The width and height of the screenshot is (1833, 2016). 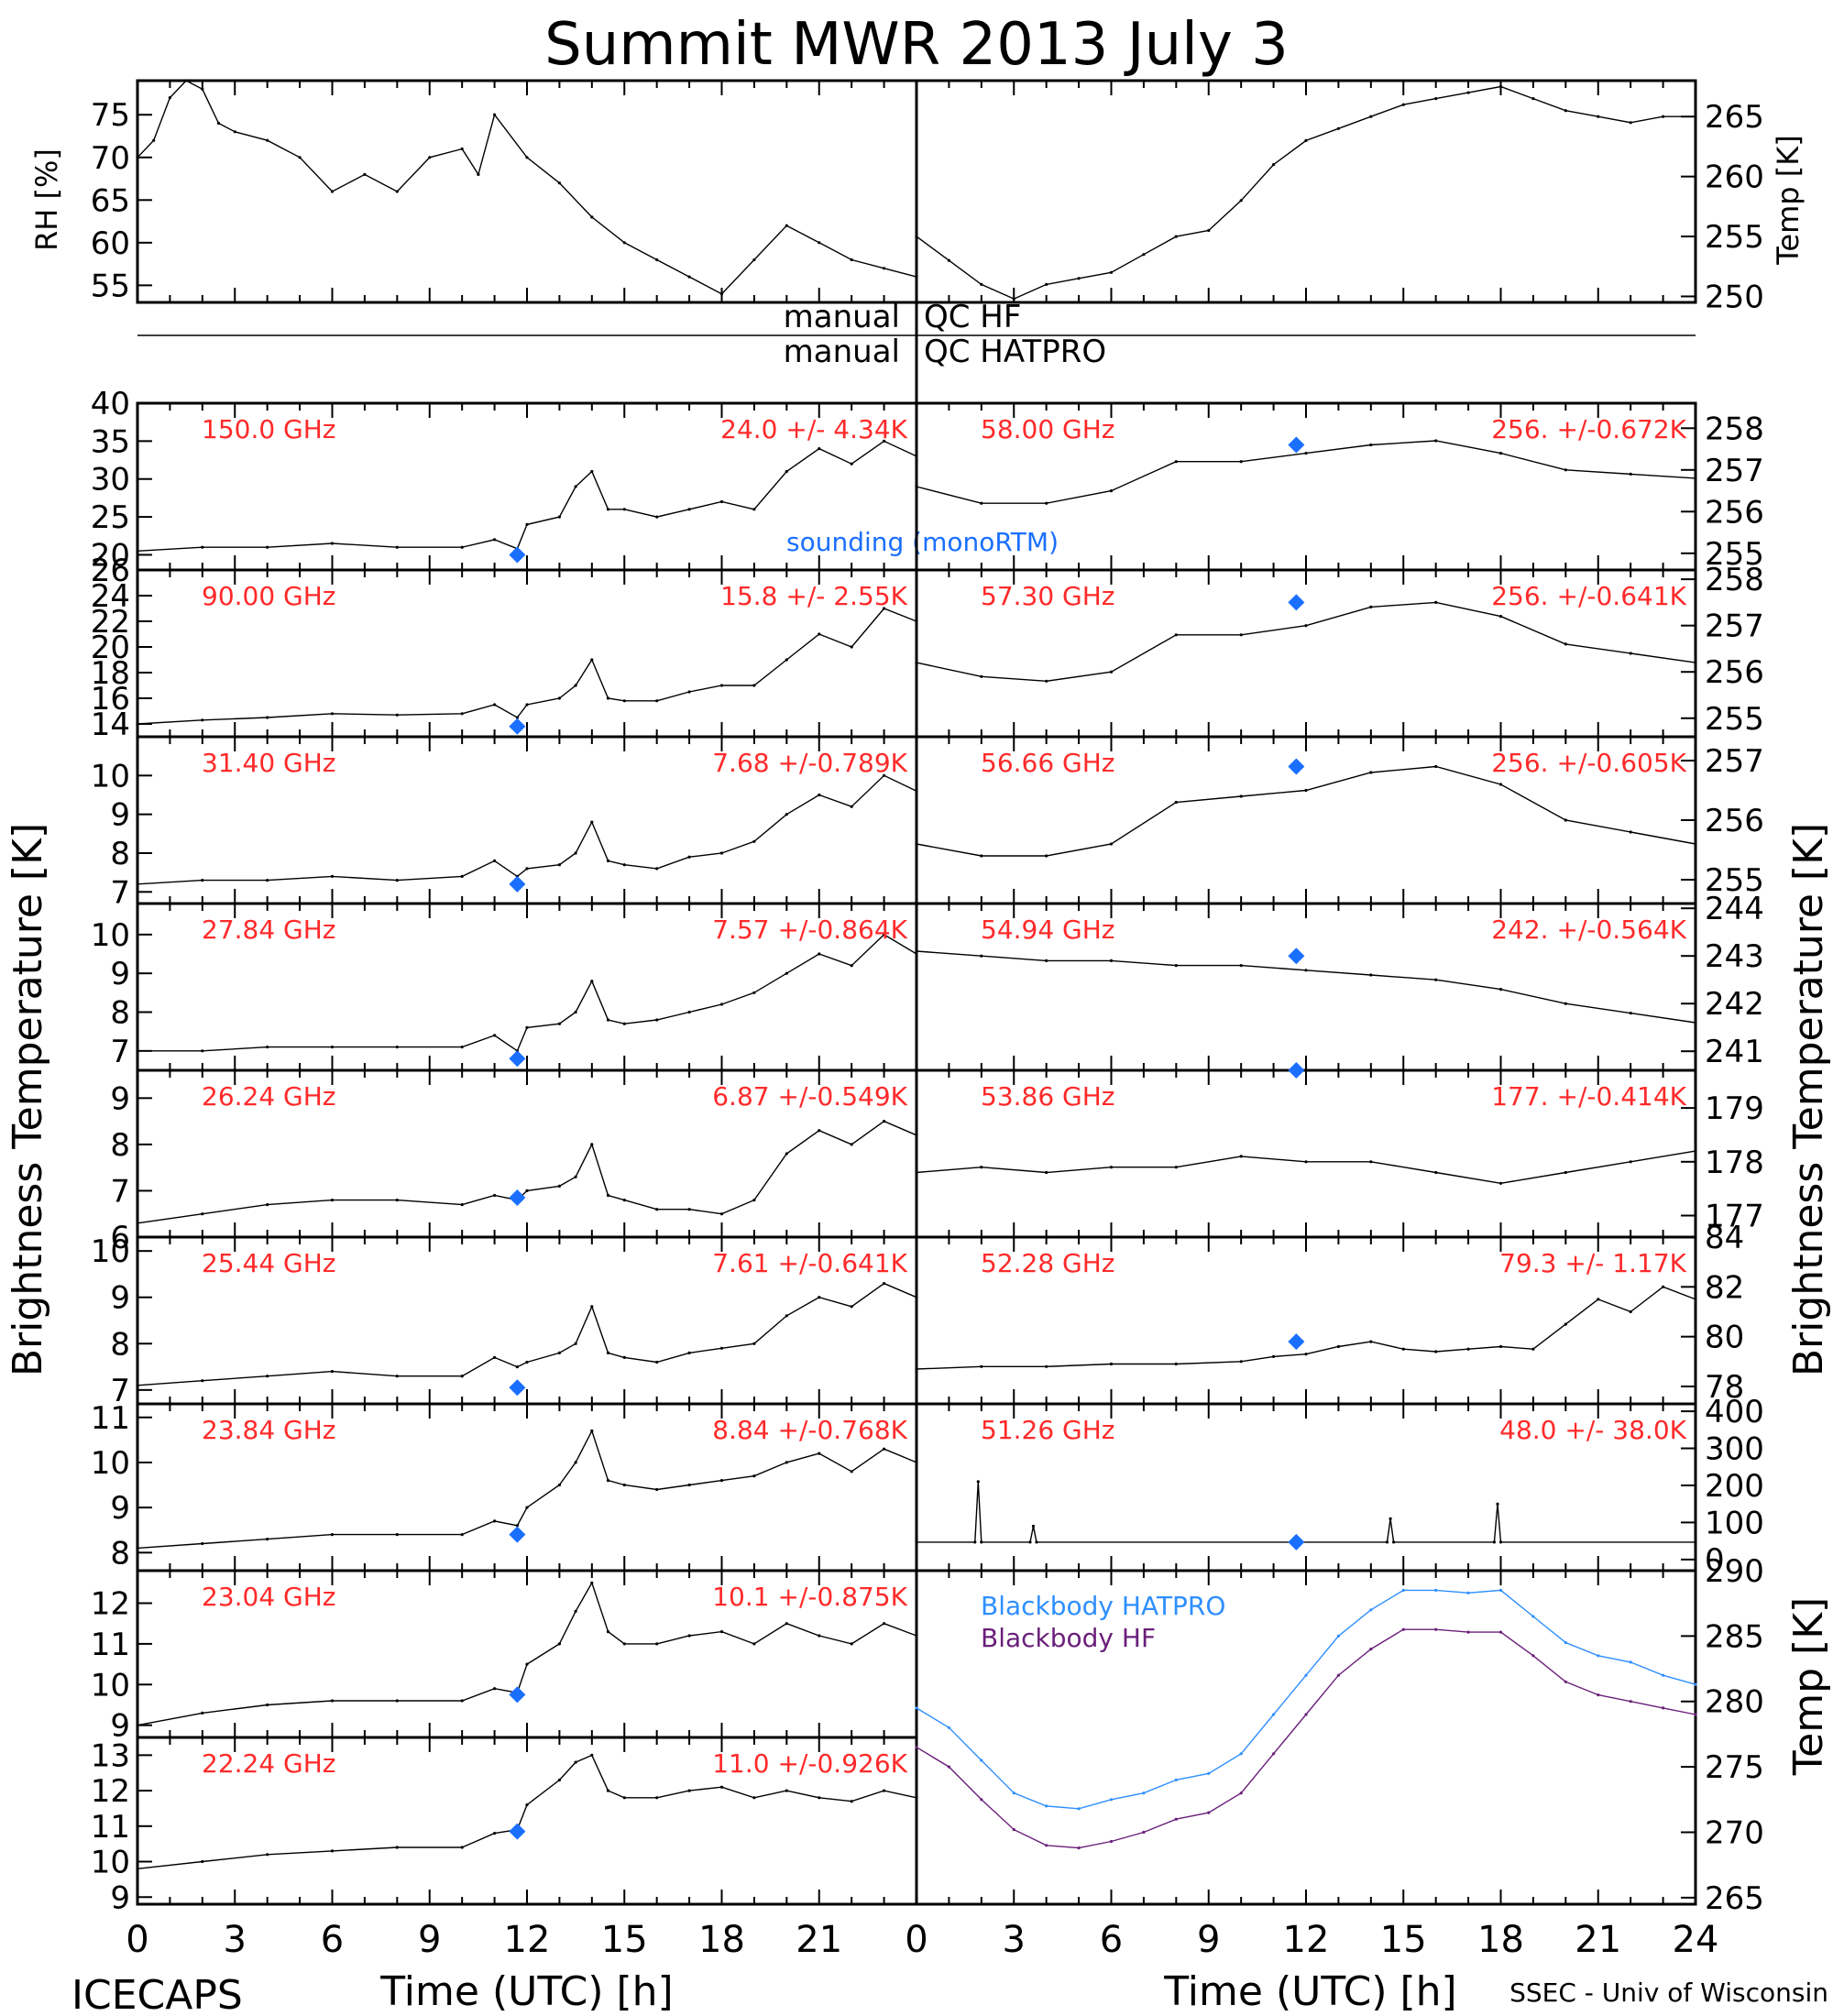 What do you see at coordinates (429, 1940) in the screenshot?
I see `x-tick-label: 9` at bounding box center [429, 1940].